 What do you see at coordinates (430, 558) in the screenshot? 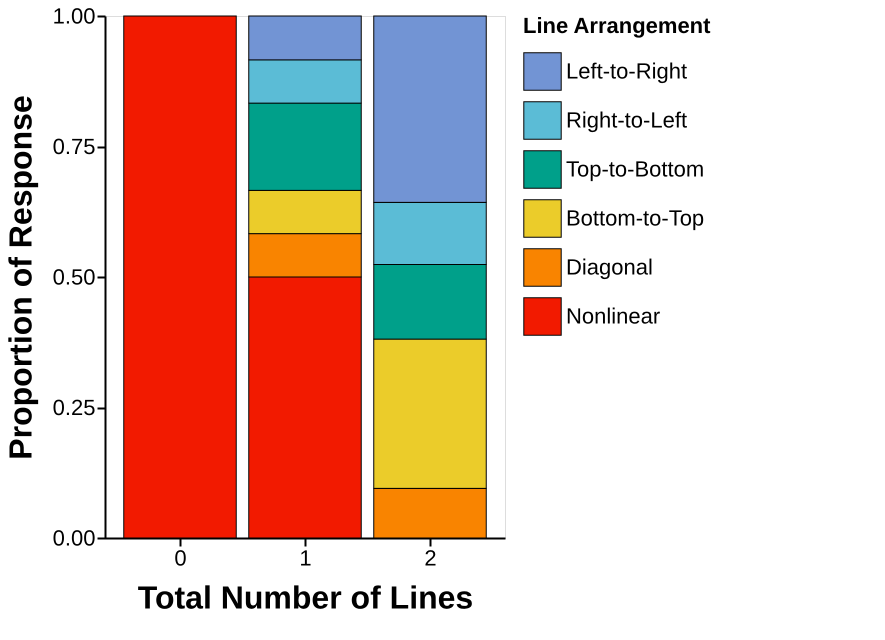
I see `x-tick-label: 2` at bounding box center [430, 558].